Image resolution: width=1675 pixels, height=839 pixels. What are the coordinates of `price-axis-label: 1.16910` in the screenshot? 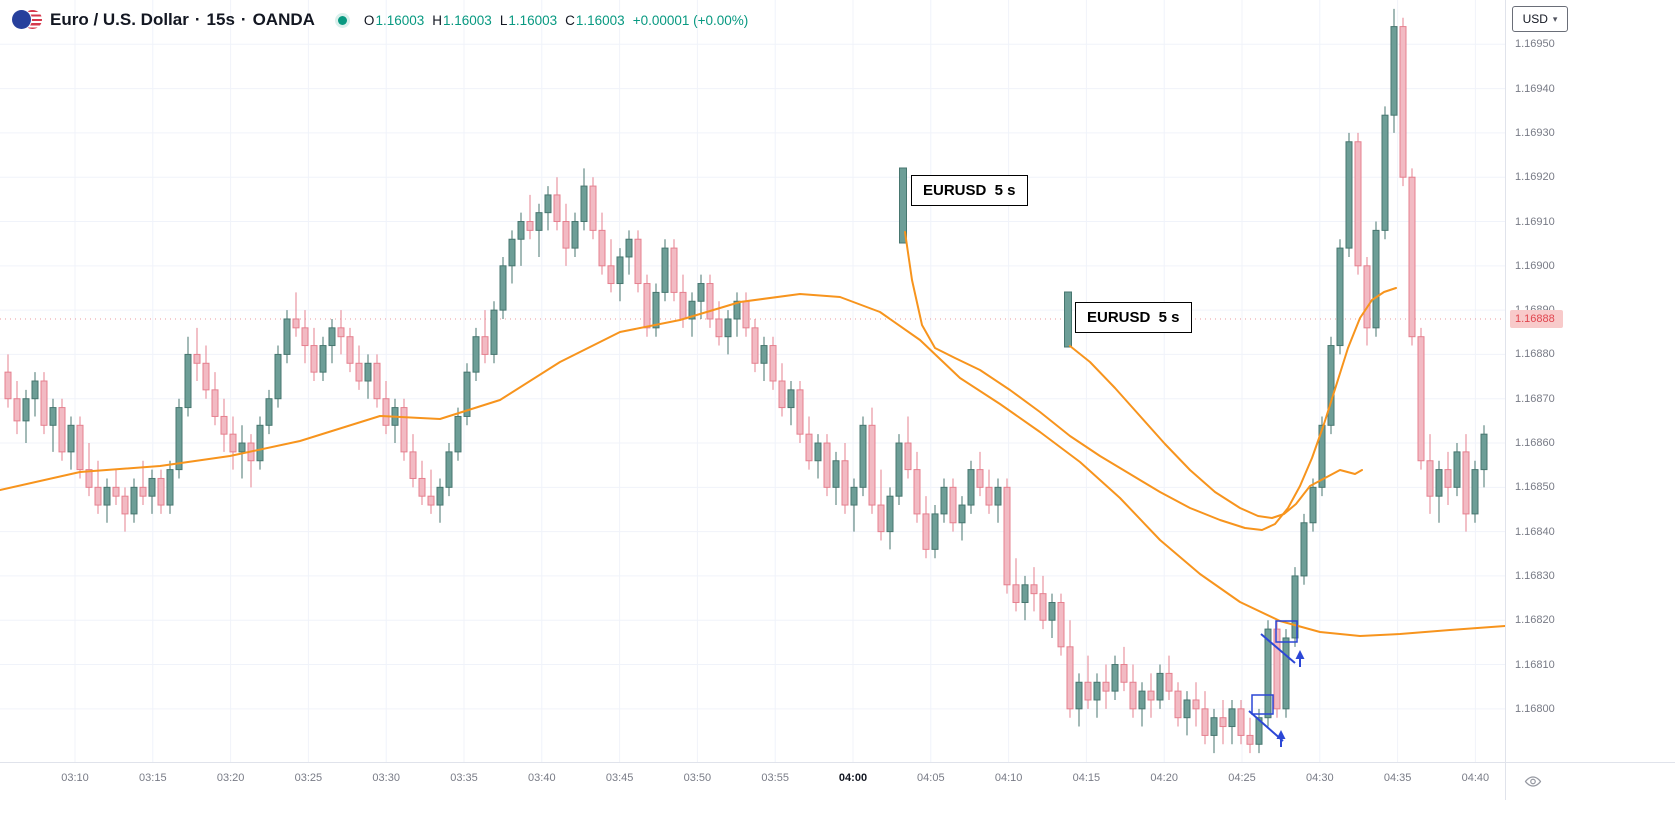 It's located at (1535, 221).